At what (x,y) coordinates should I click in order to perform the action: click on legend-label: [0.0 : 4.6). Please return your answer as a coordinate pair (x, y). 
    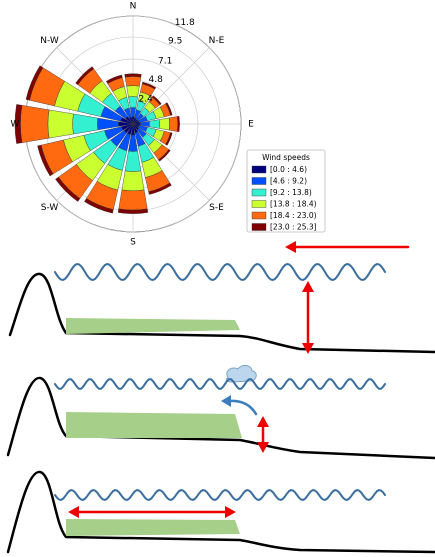
    Looking at the image, I should click on (288, 169).